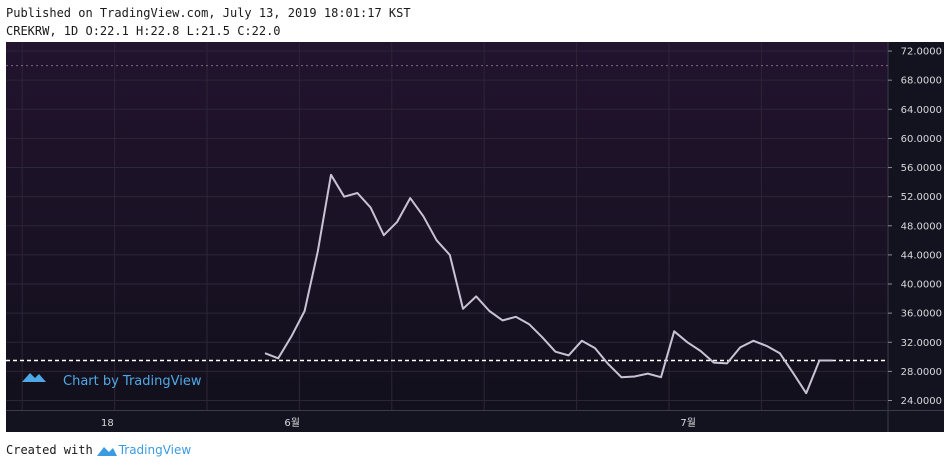 Image resolution: width=950 pixels, height=468 pixels. What do you see at coordinates (49, 450) in the screenshot?
I see `footer-prefix: Created with` at bounding box center [49, 450].